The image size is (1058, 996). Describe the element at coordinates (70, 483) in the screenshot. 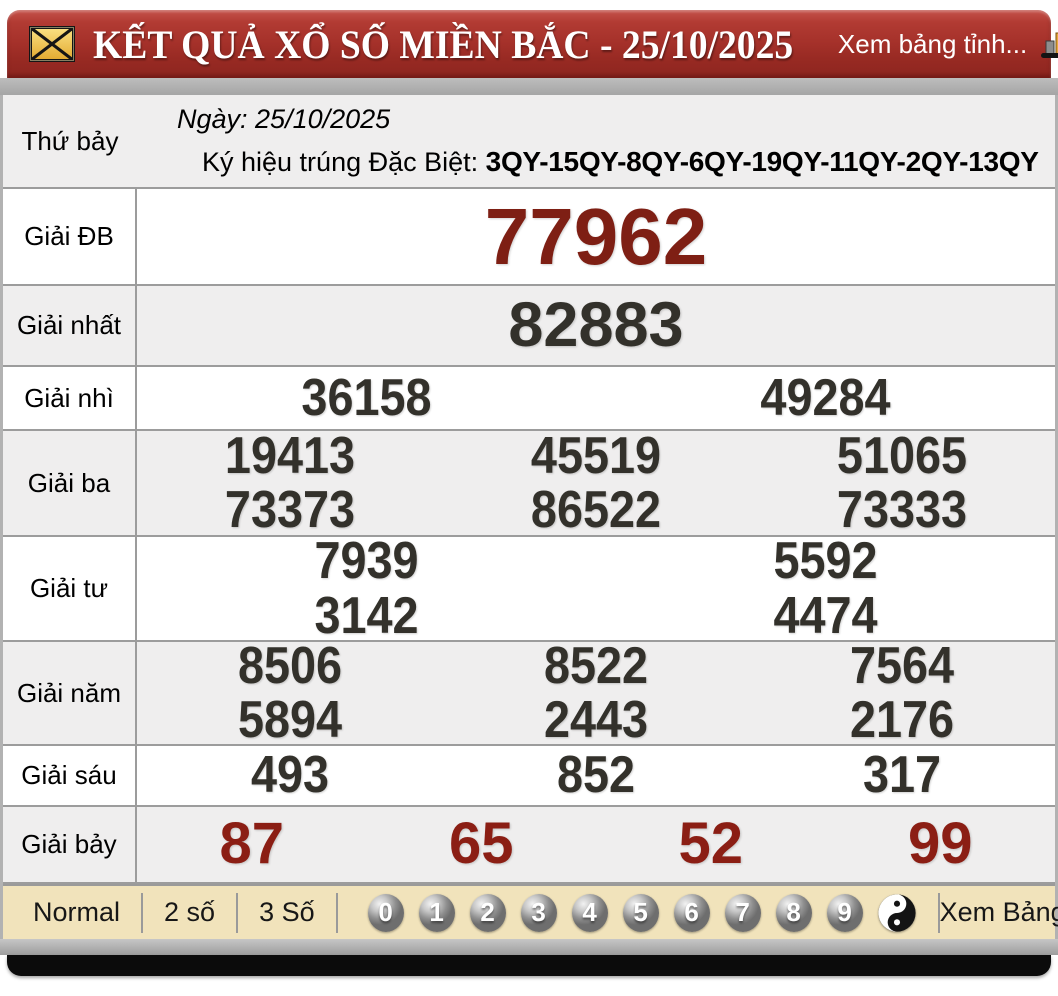

I see `prize-label: Giải ba` at that location.